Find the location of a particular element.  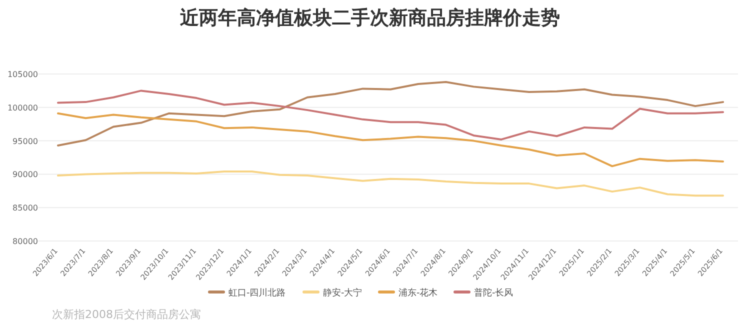

legend-label: 普陀-长风 is located at coordinates (494, 293).